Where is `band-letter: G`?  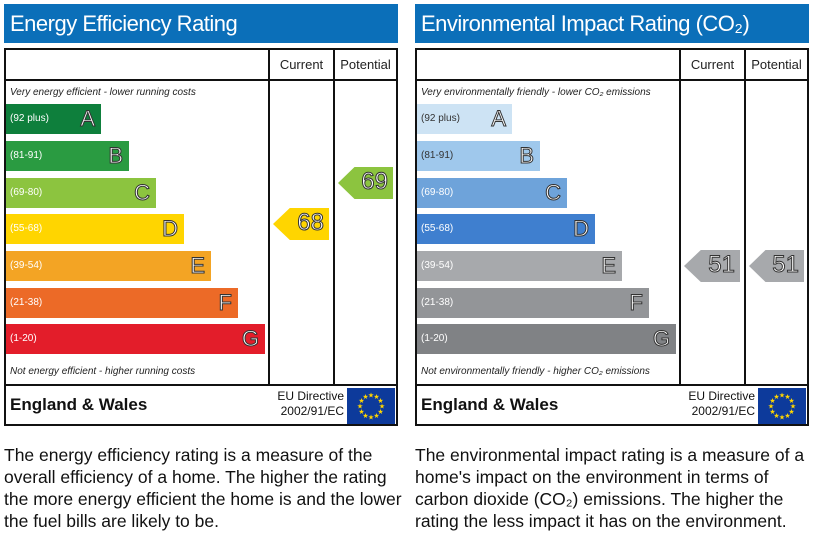
band-letter: G is located at coordinates (661, 339).